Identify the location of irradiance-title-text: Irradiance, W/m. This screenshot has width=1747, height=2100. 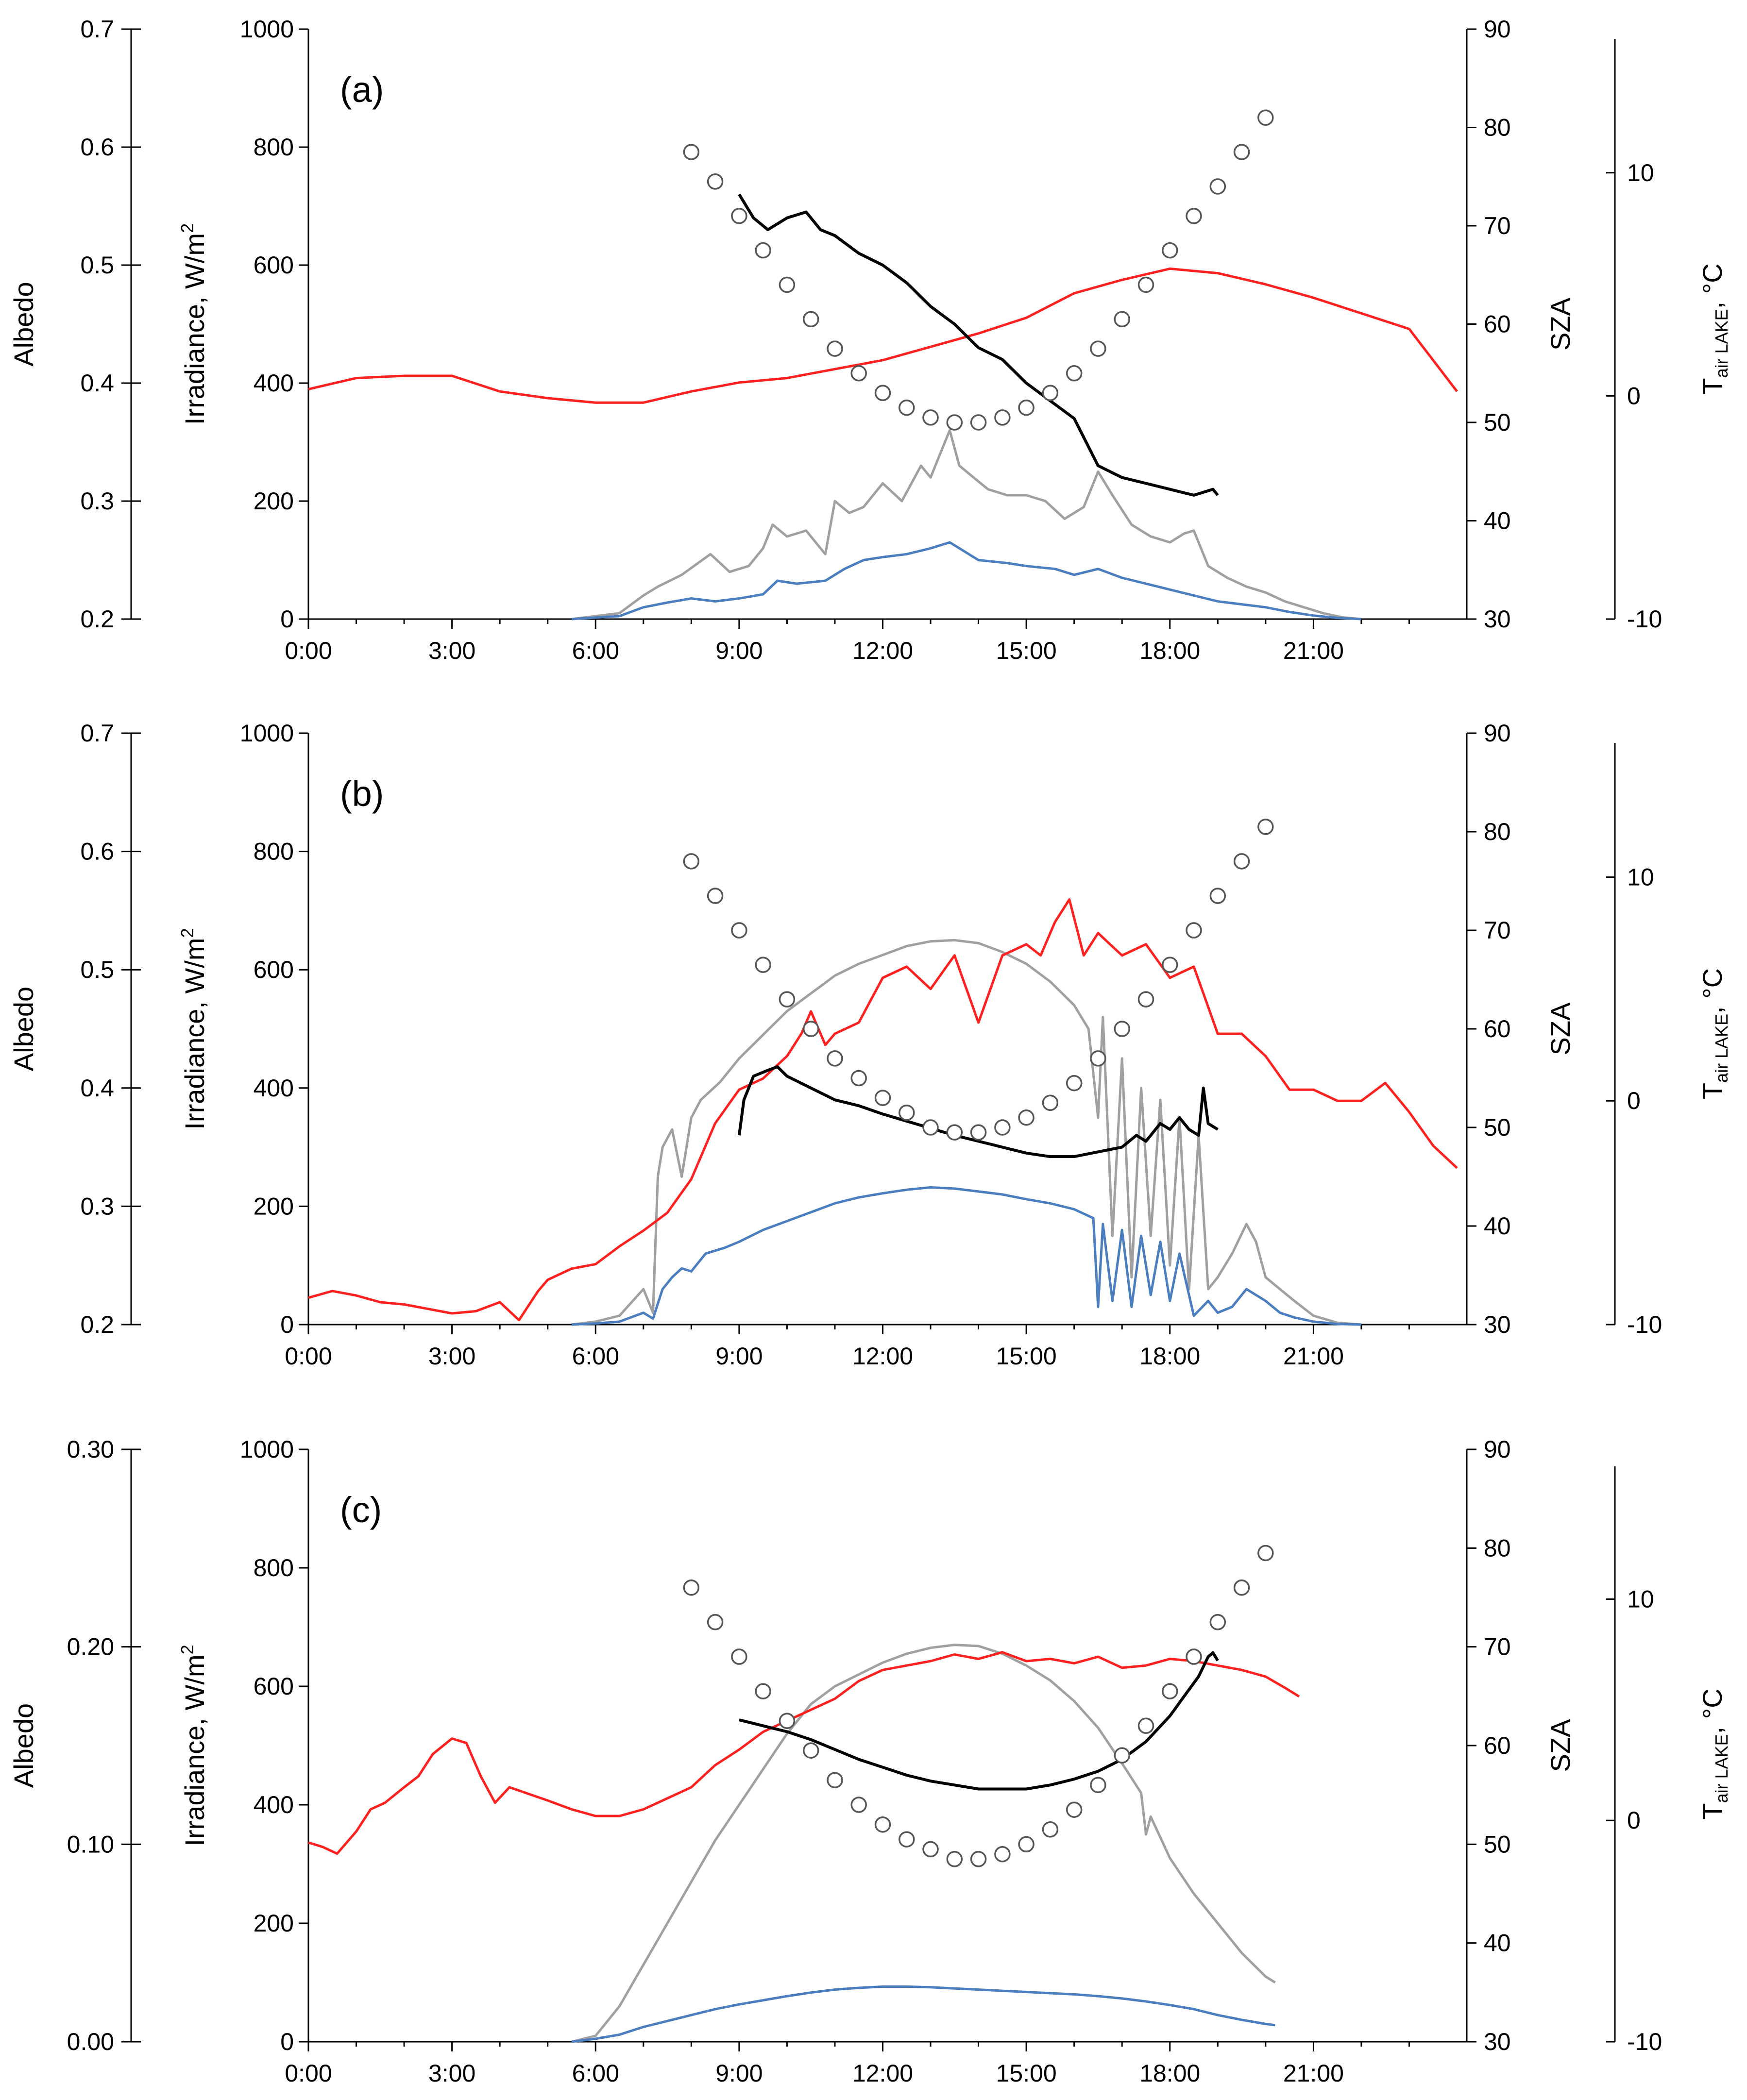
(194, 1033).